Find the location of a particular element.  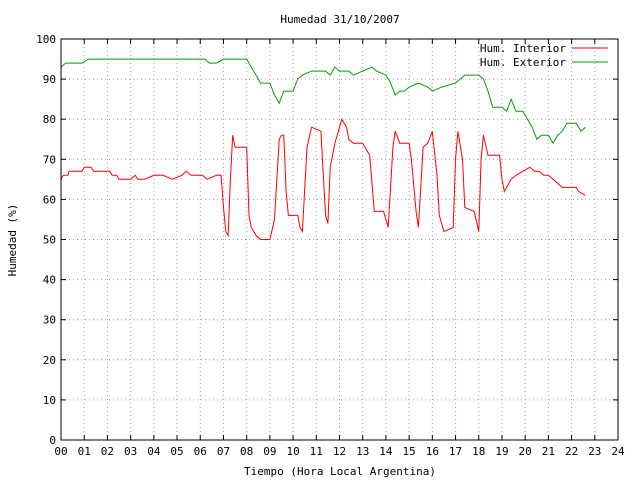

y-tick-label: 40 is located at coordinates (49, 280).